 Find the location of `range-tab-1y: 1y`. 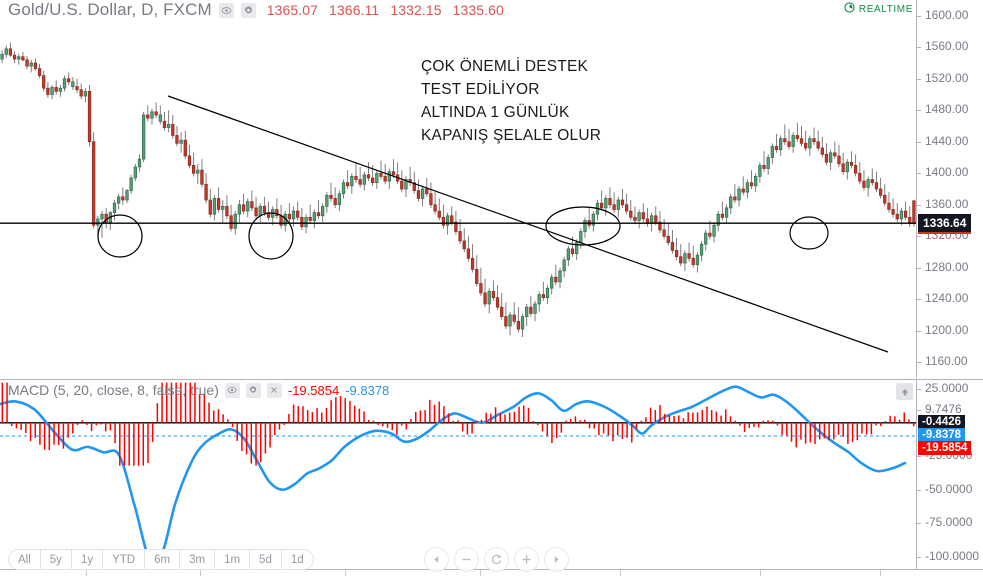

range-tab-1y: 1y is located at coordinates (88, 559).